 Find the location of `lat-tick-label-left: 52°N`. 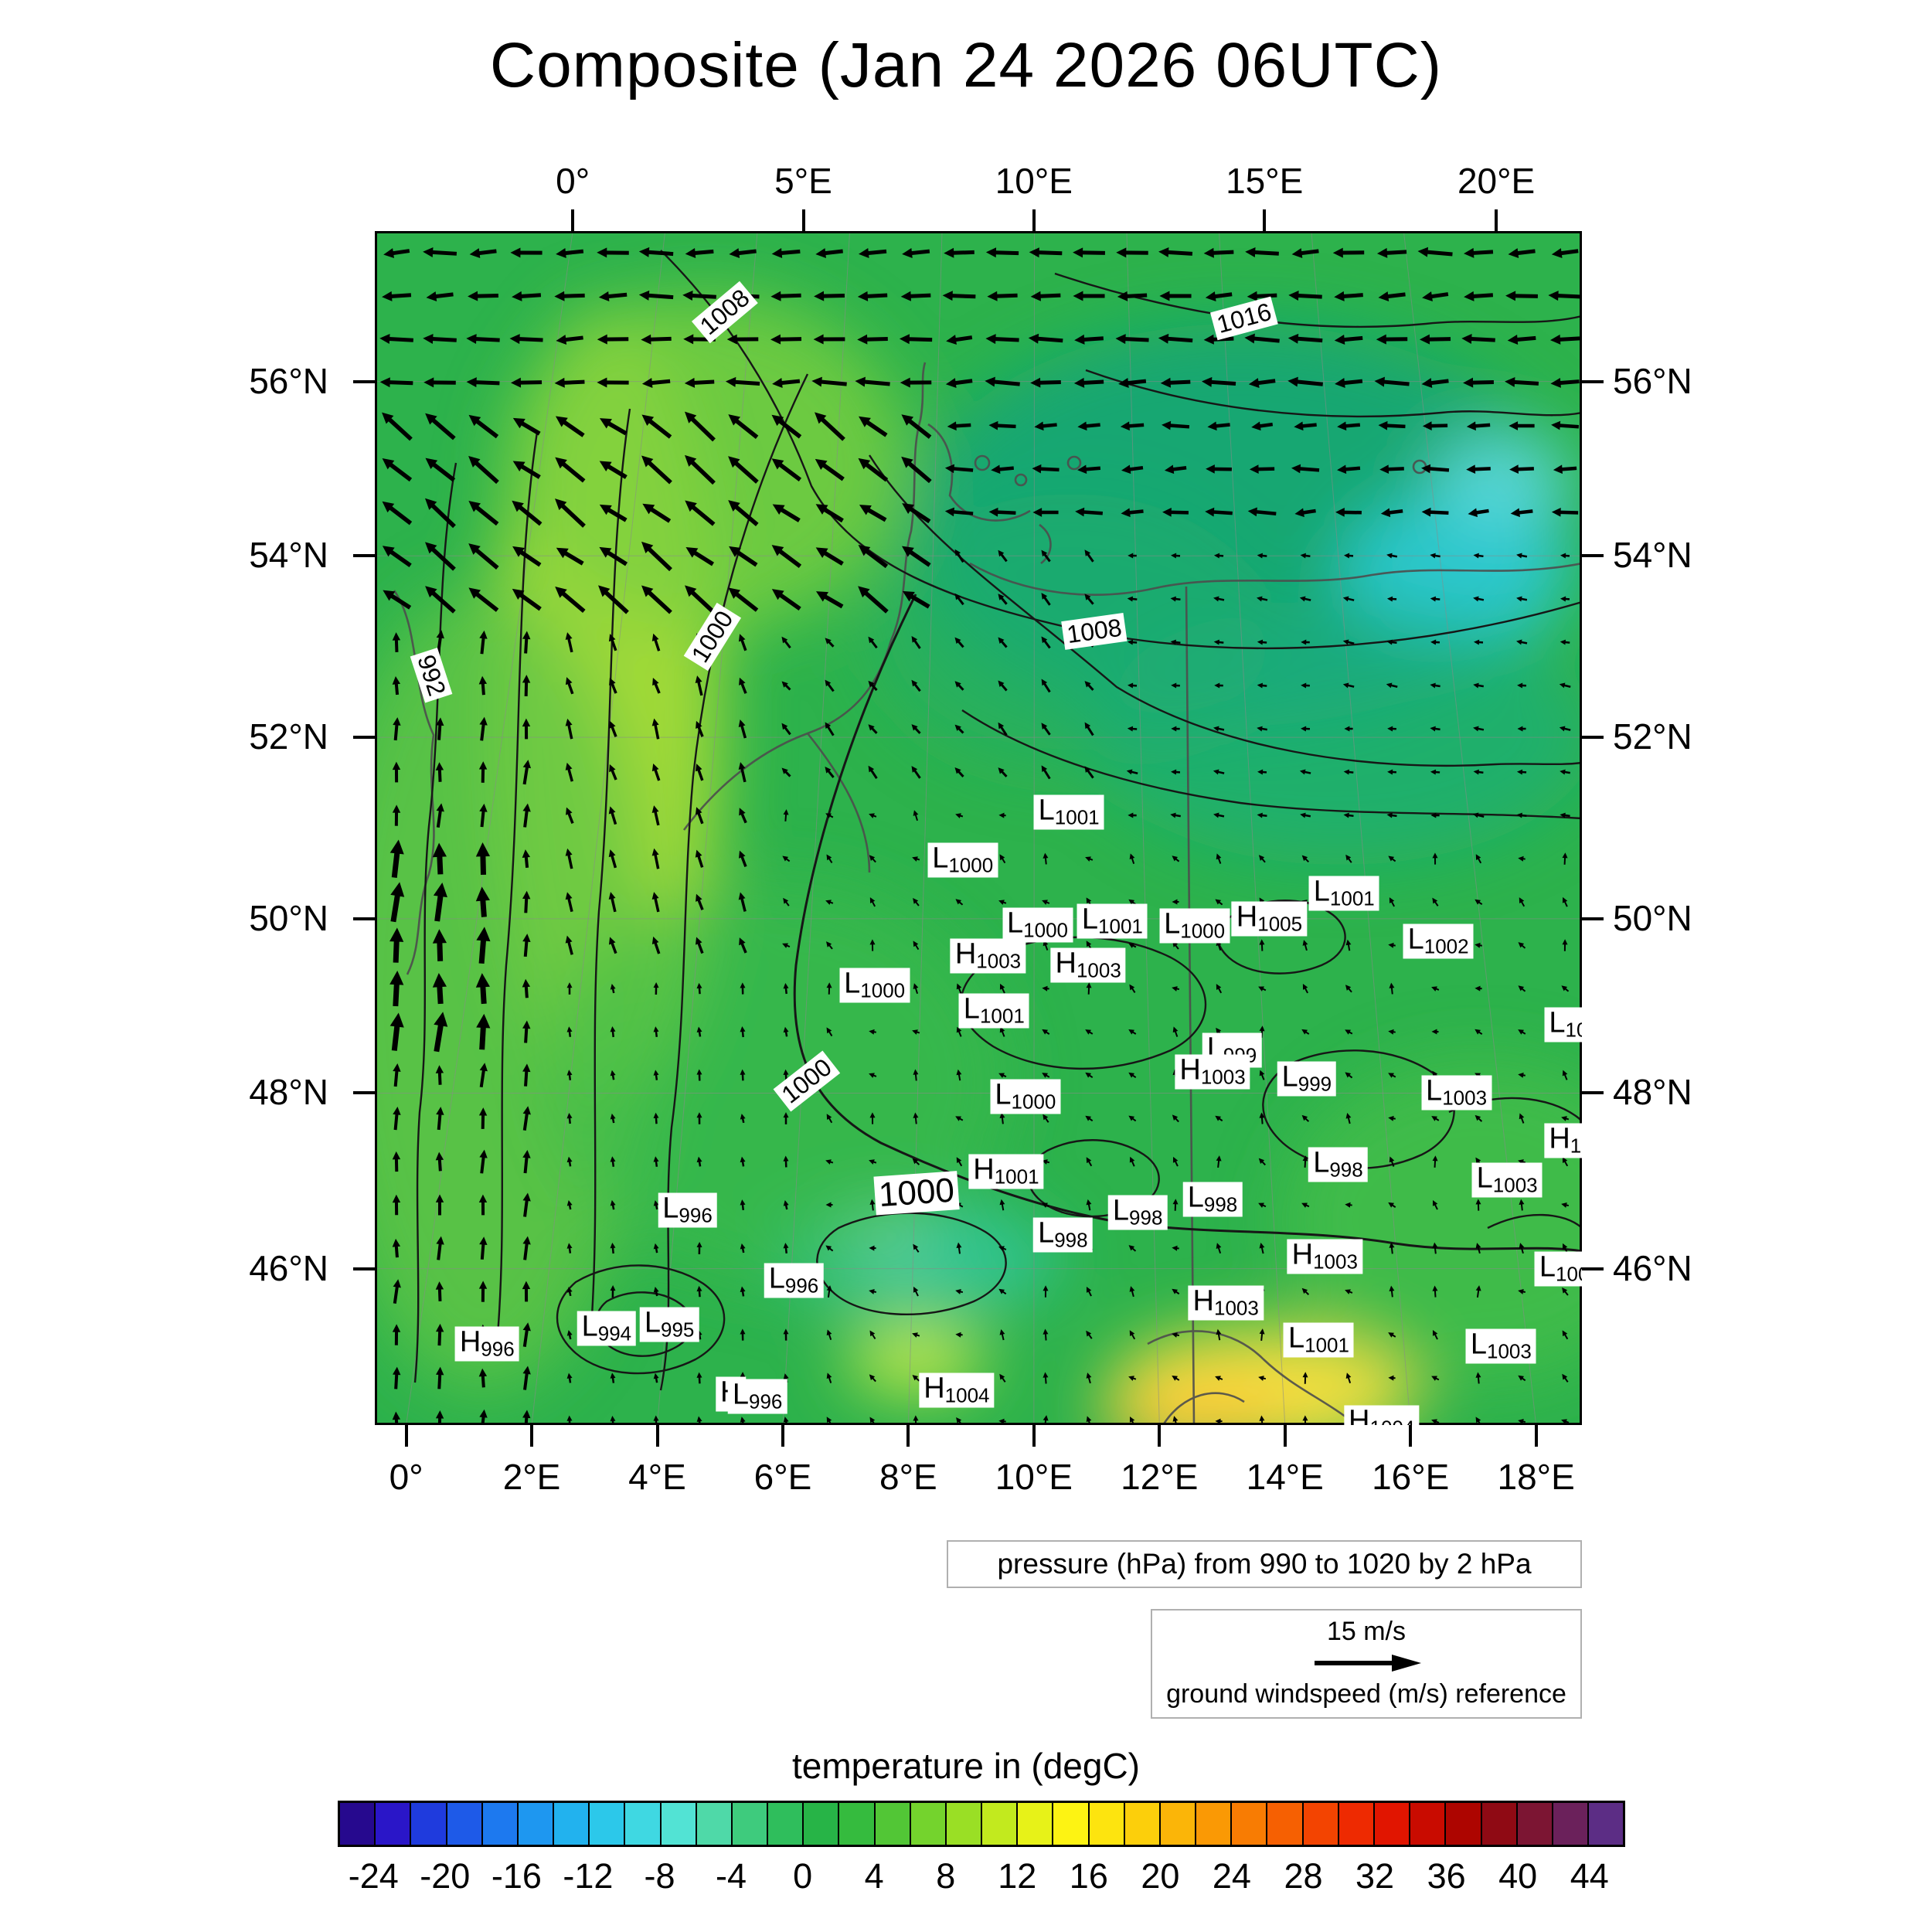

lat-tick-label-left: 52°N is located at coordinates (289, 737).